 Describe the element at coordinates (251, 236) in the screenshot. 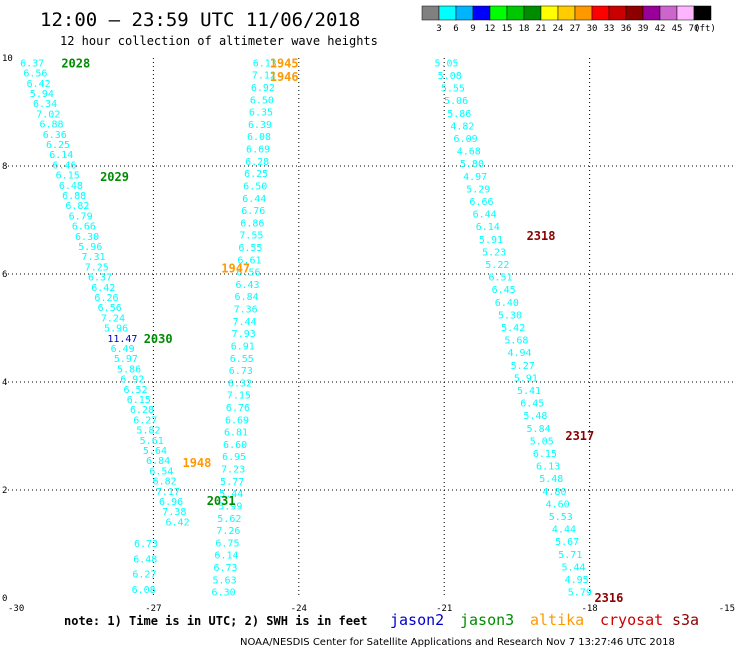

I see `wave-height-value: 7.55` at that location.